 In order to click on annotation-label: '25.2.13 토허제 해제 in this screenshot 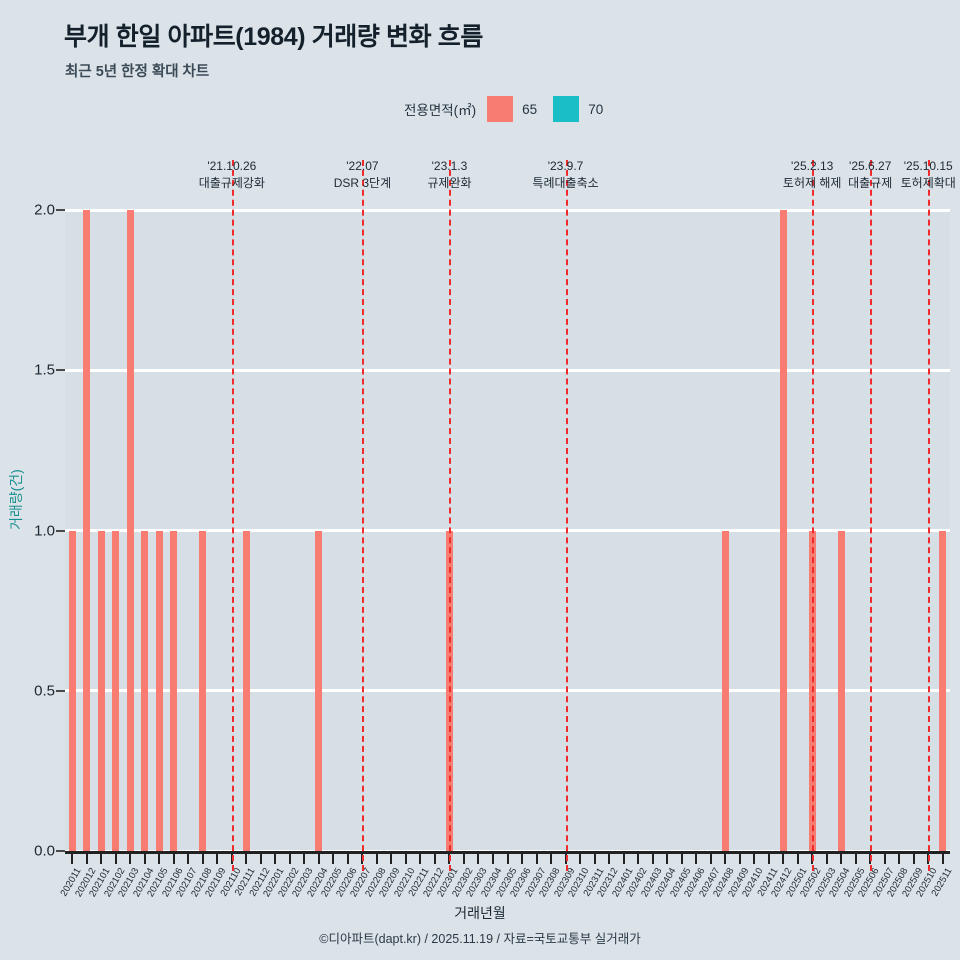, I will do `click(812, 175)`.